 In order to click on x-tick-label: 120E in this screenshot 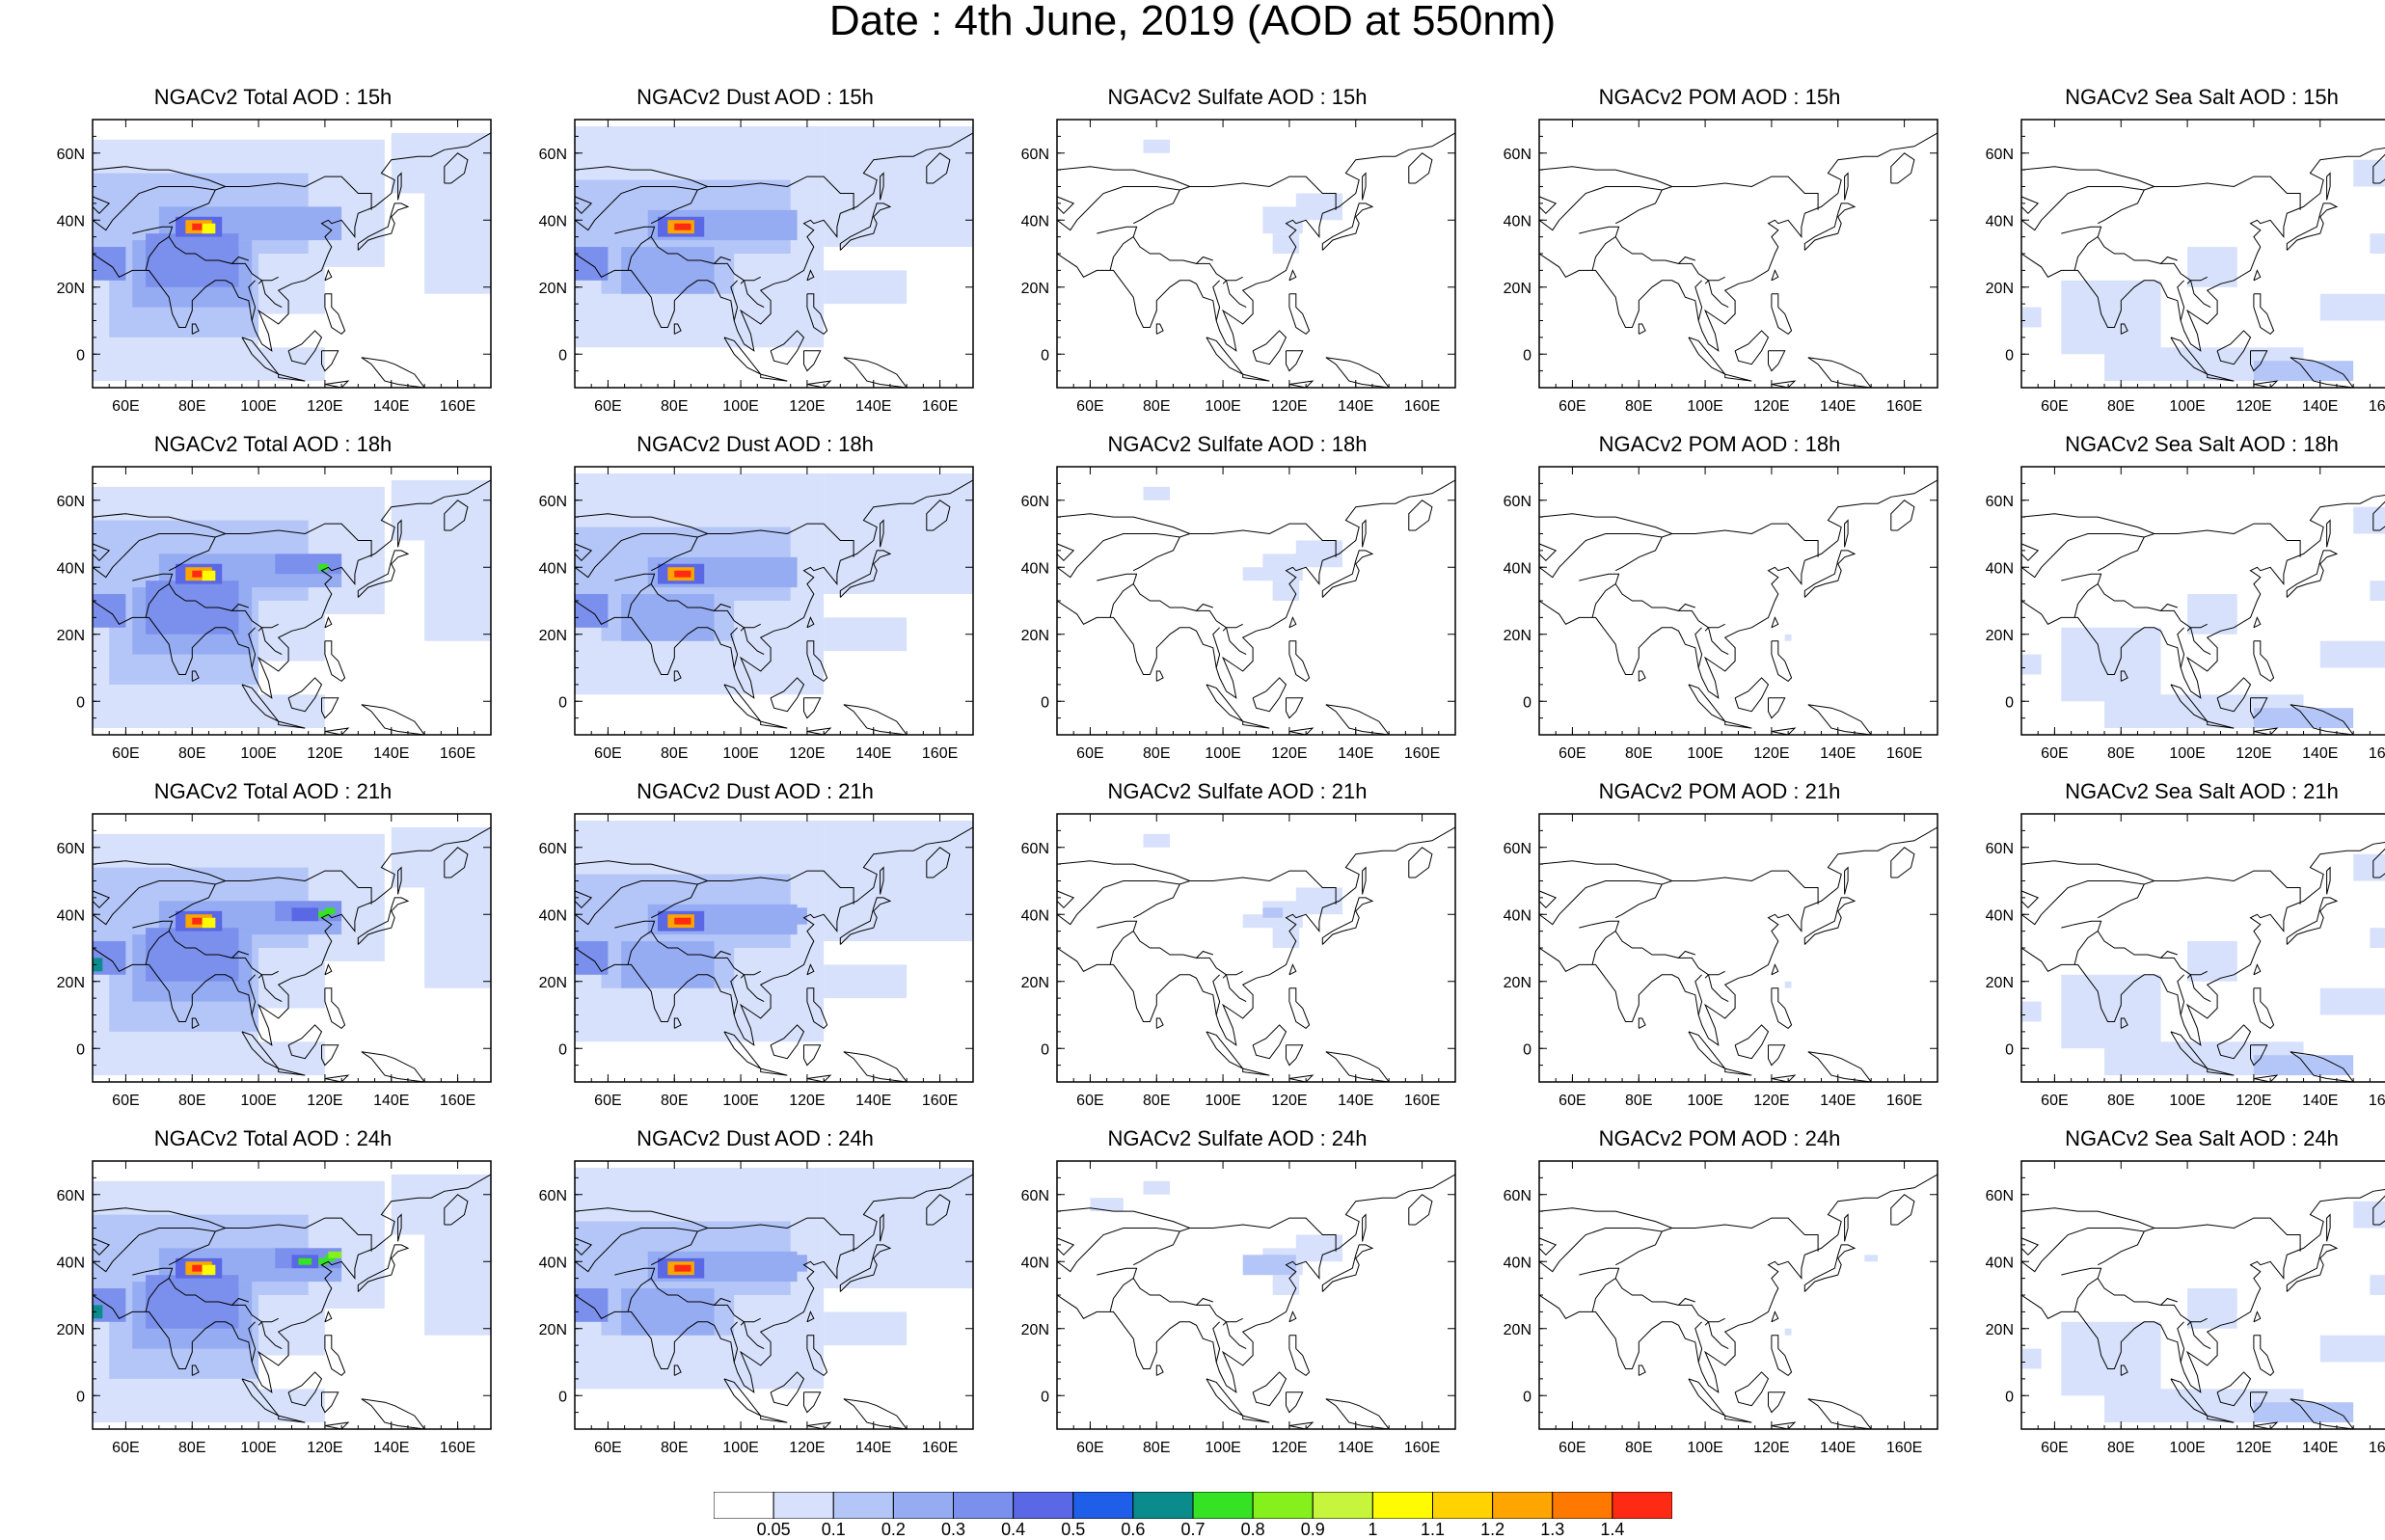, I will do `click(2254, 406)`.